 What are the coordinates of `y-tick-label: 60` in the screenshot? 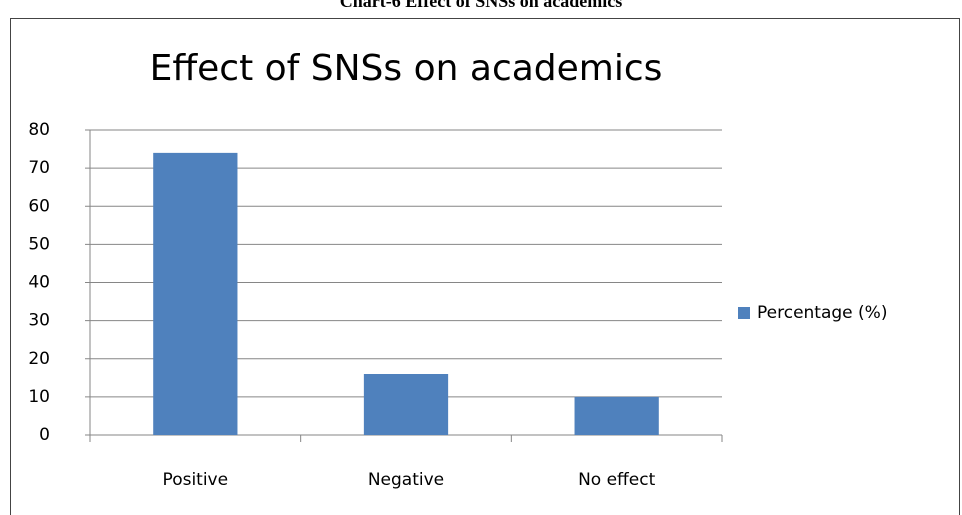 It's located at (39, 206).